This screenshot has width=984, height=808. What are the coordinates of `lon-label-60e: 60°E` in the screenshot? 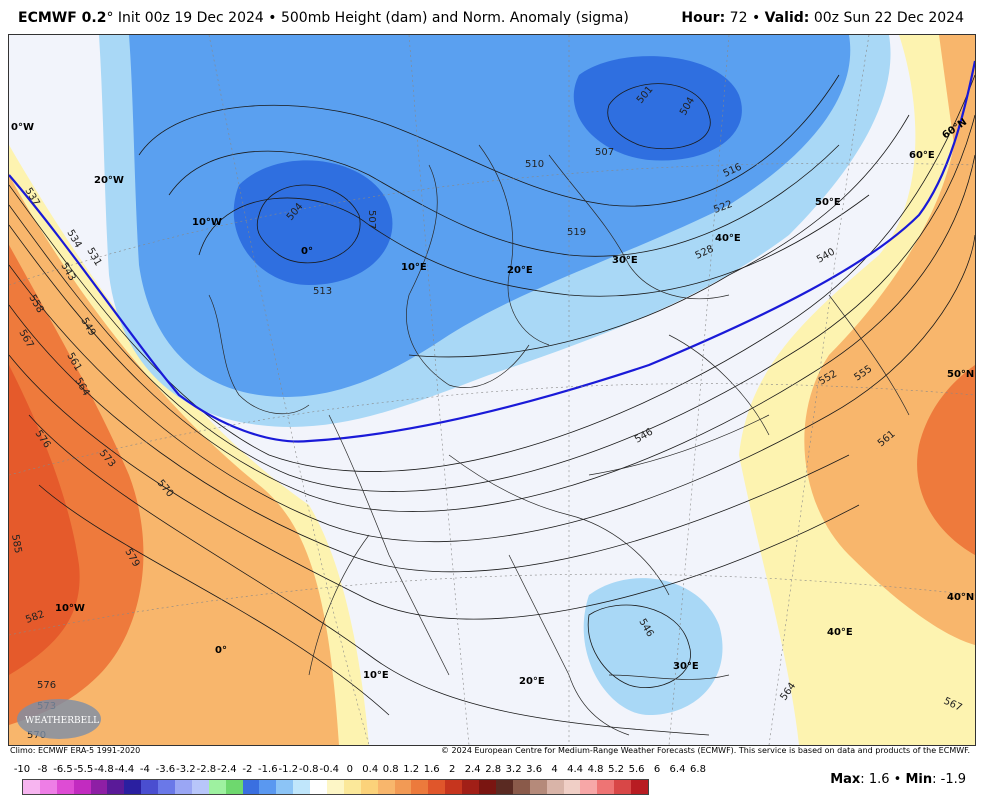 It's located at (922, 155).